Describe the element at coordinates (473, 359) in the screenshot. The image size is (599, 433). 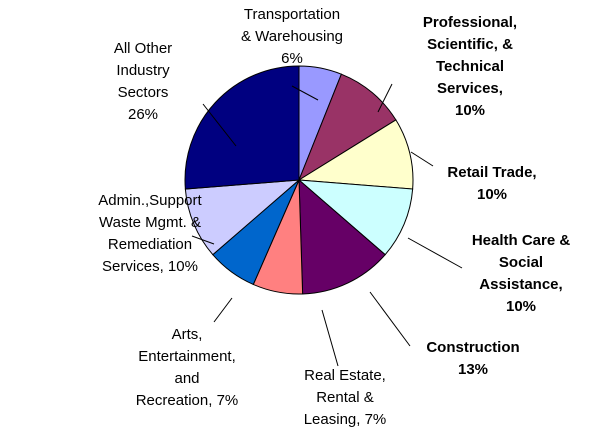
I see `slice-label: Construction 13%` at that location.